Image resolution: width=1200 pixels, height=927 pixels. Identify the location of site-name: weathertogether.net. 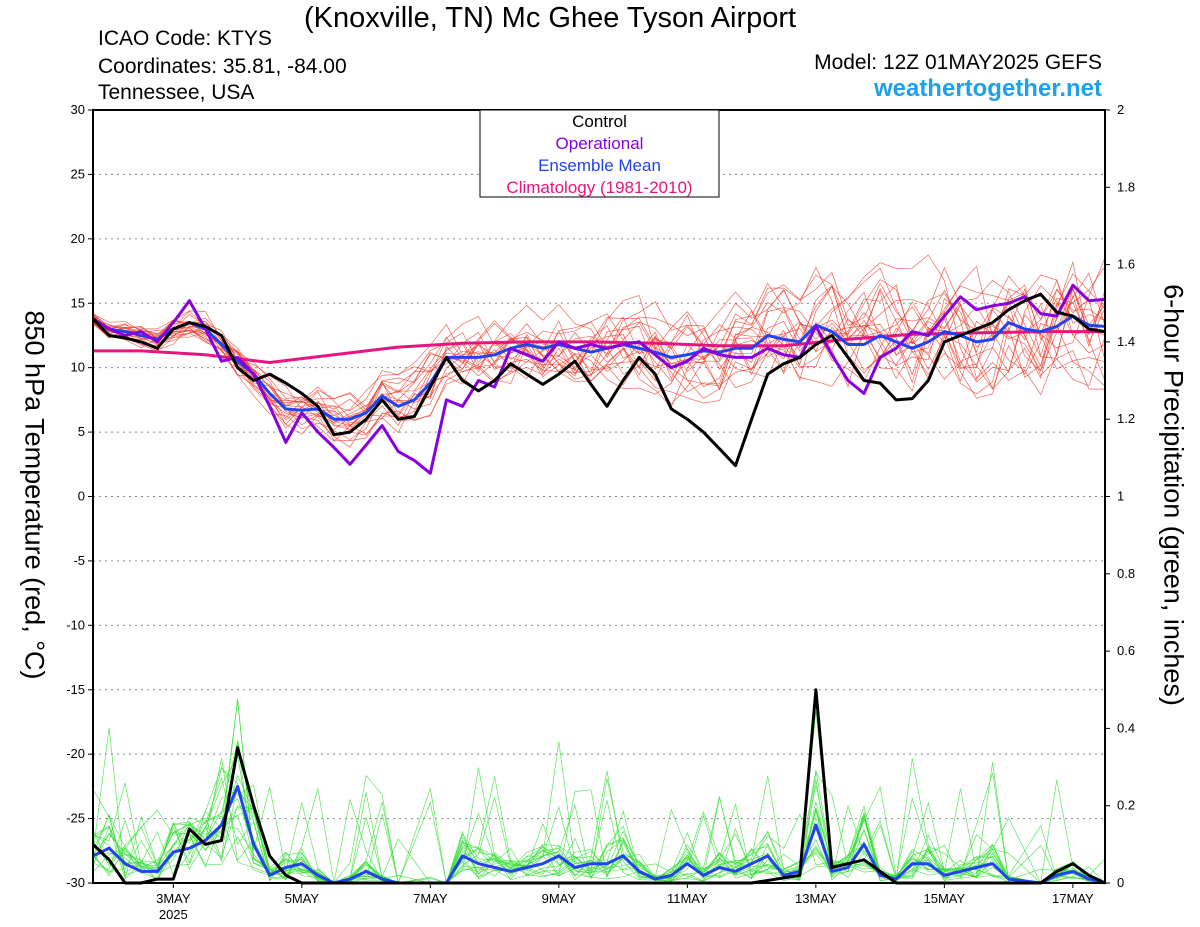
(987, 88).